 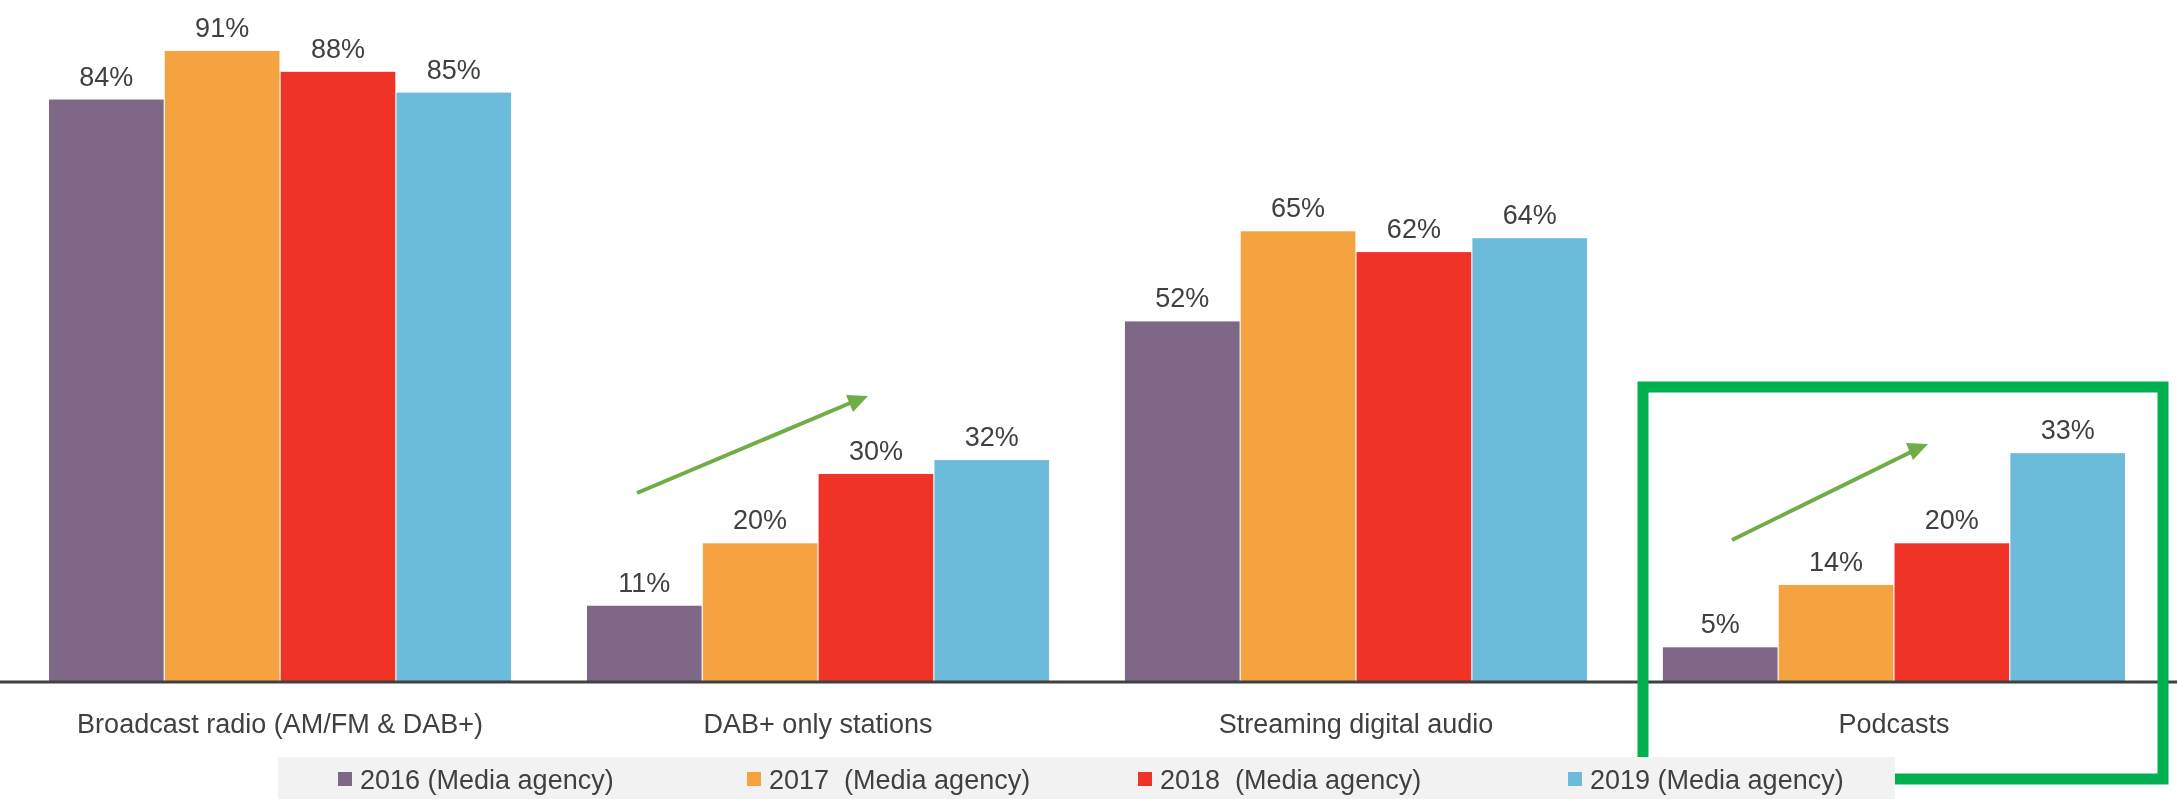 I want to click on x-tick-label: Streaming digital audio, so click(x=1356, y=724).